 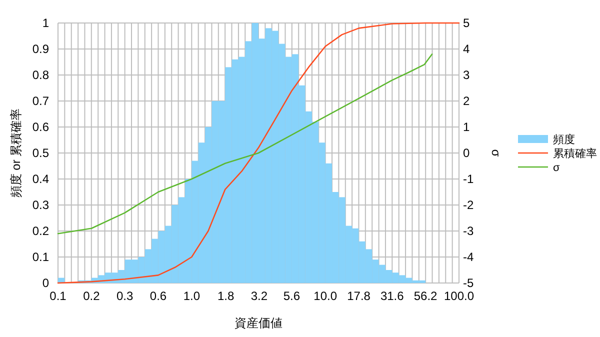 I want to click on y-tick-label: 0.8, so click(x=41, y=75).